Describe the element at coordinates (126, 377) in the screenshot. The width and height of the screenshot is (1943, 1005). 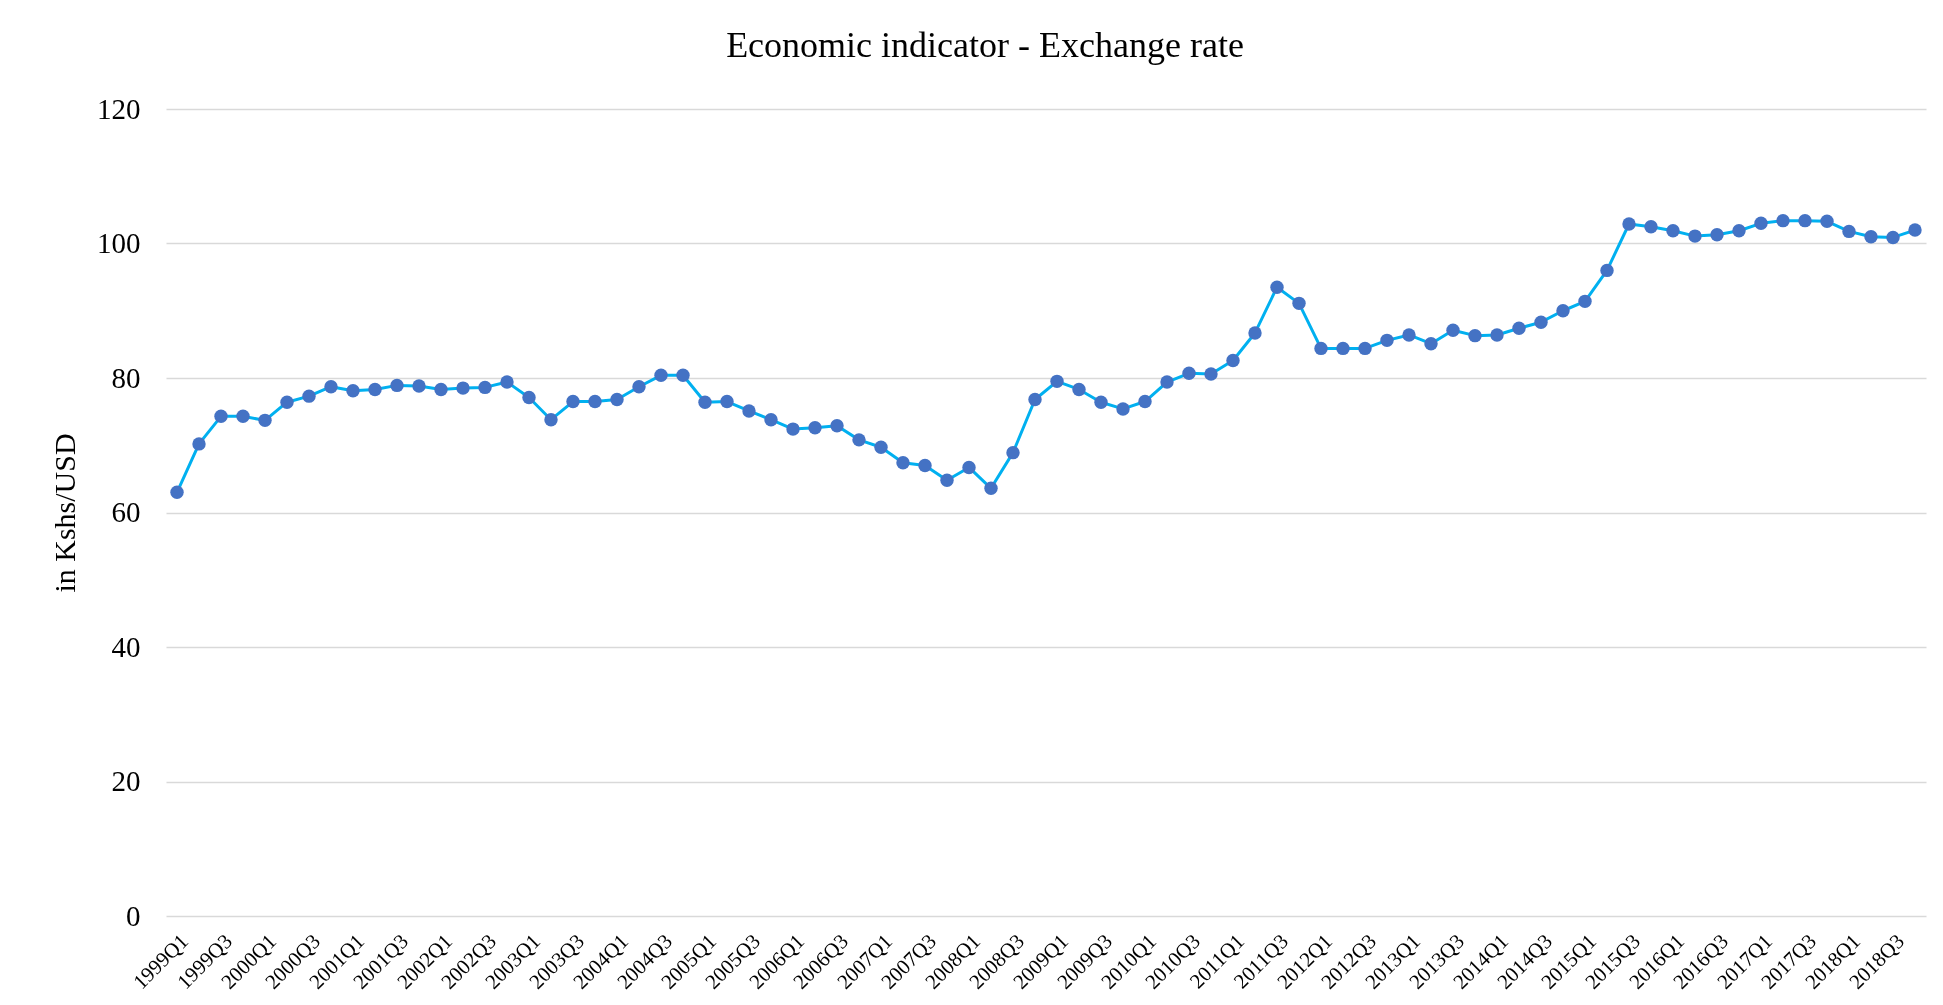
I see `y-tick-label: 80` at that location.